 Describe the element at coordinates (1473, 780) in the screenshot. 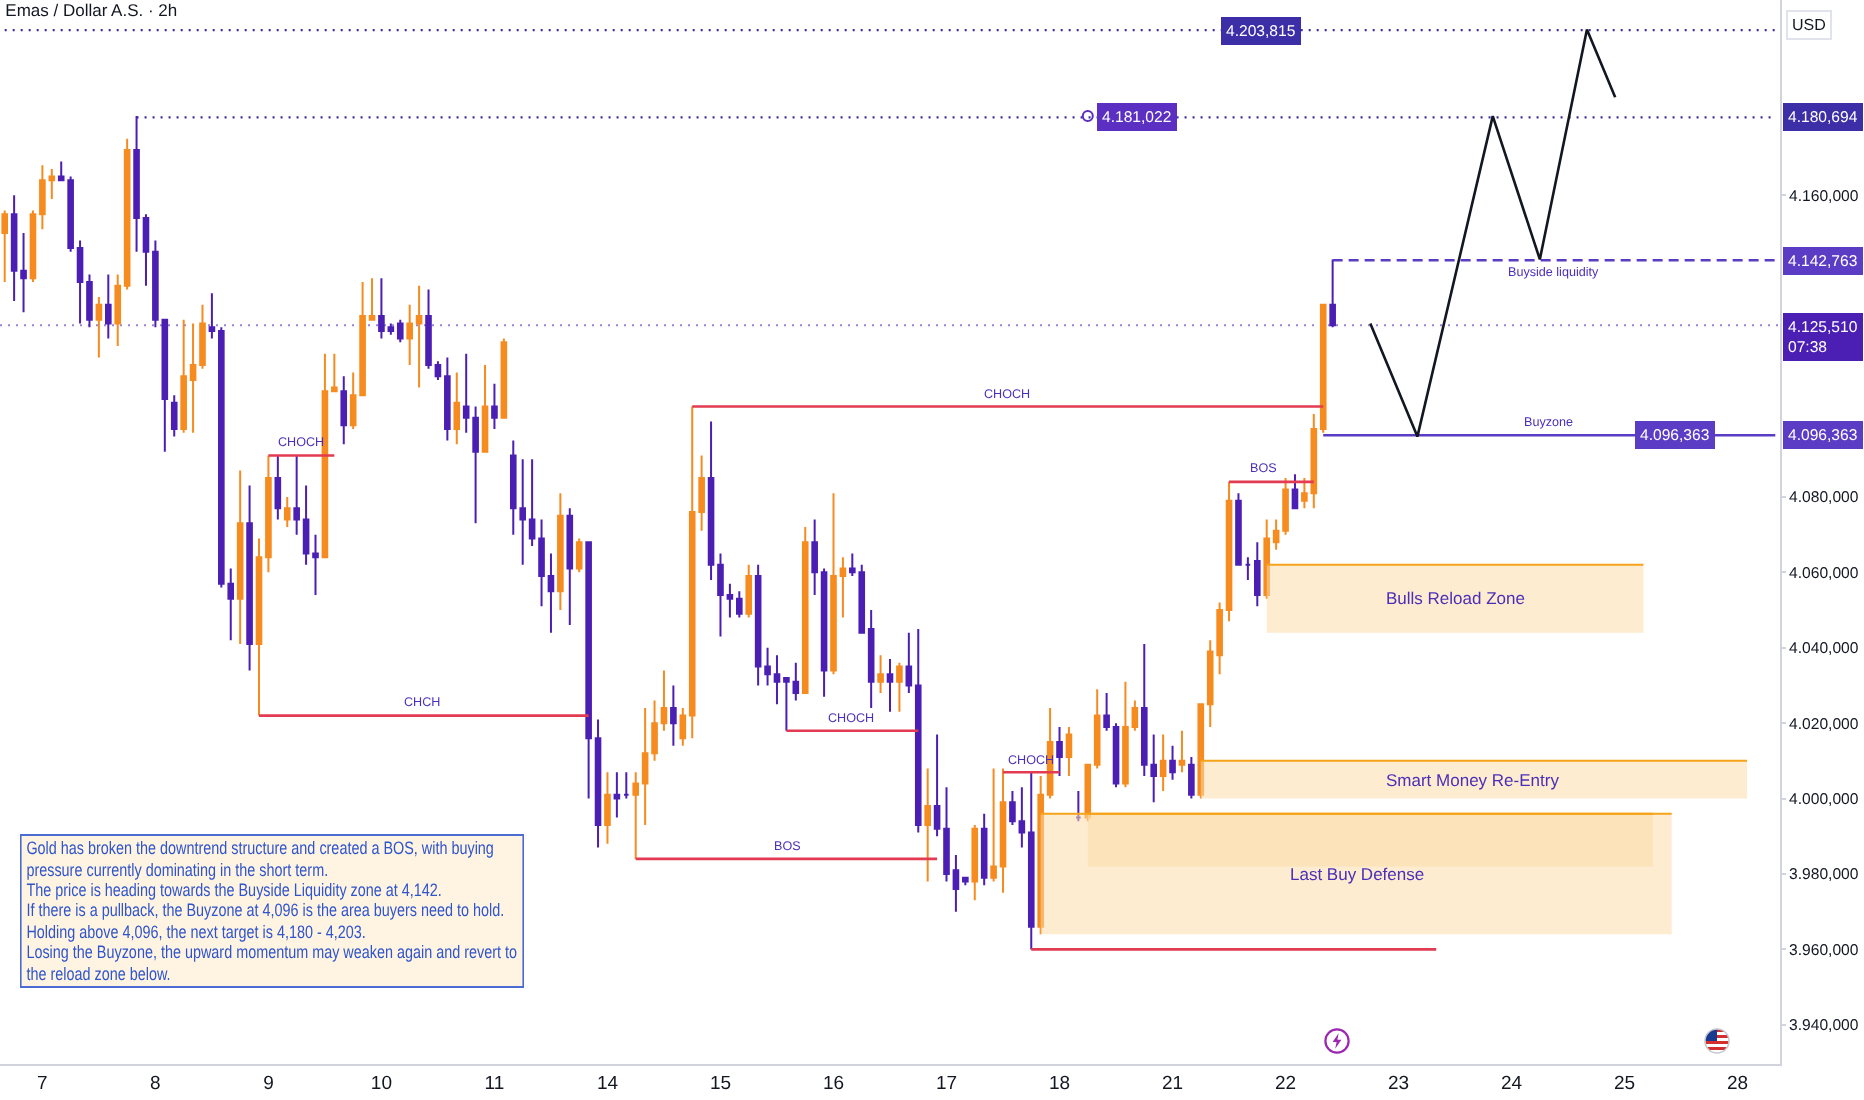

I see `series-label: Smart Money Re-Entry` at that location.